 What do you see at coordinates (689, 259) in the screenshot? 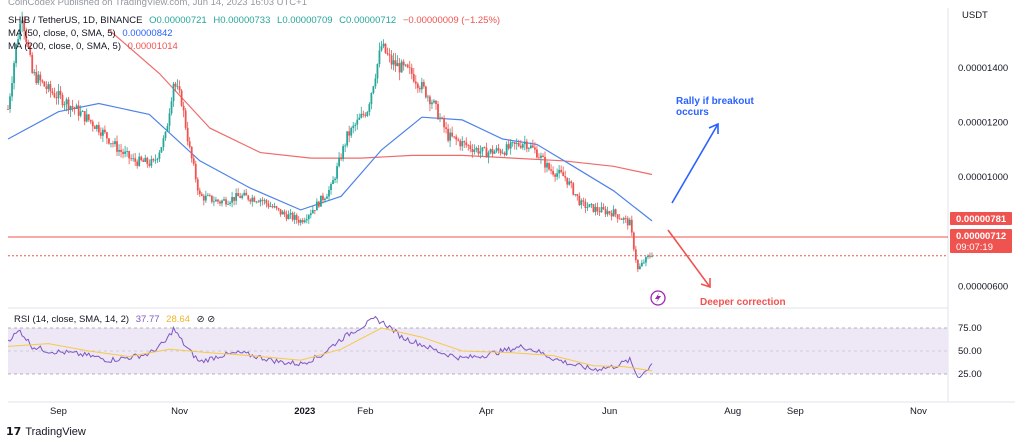
I see `deeper-correction-arrow` at bounding box center [689, 259].